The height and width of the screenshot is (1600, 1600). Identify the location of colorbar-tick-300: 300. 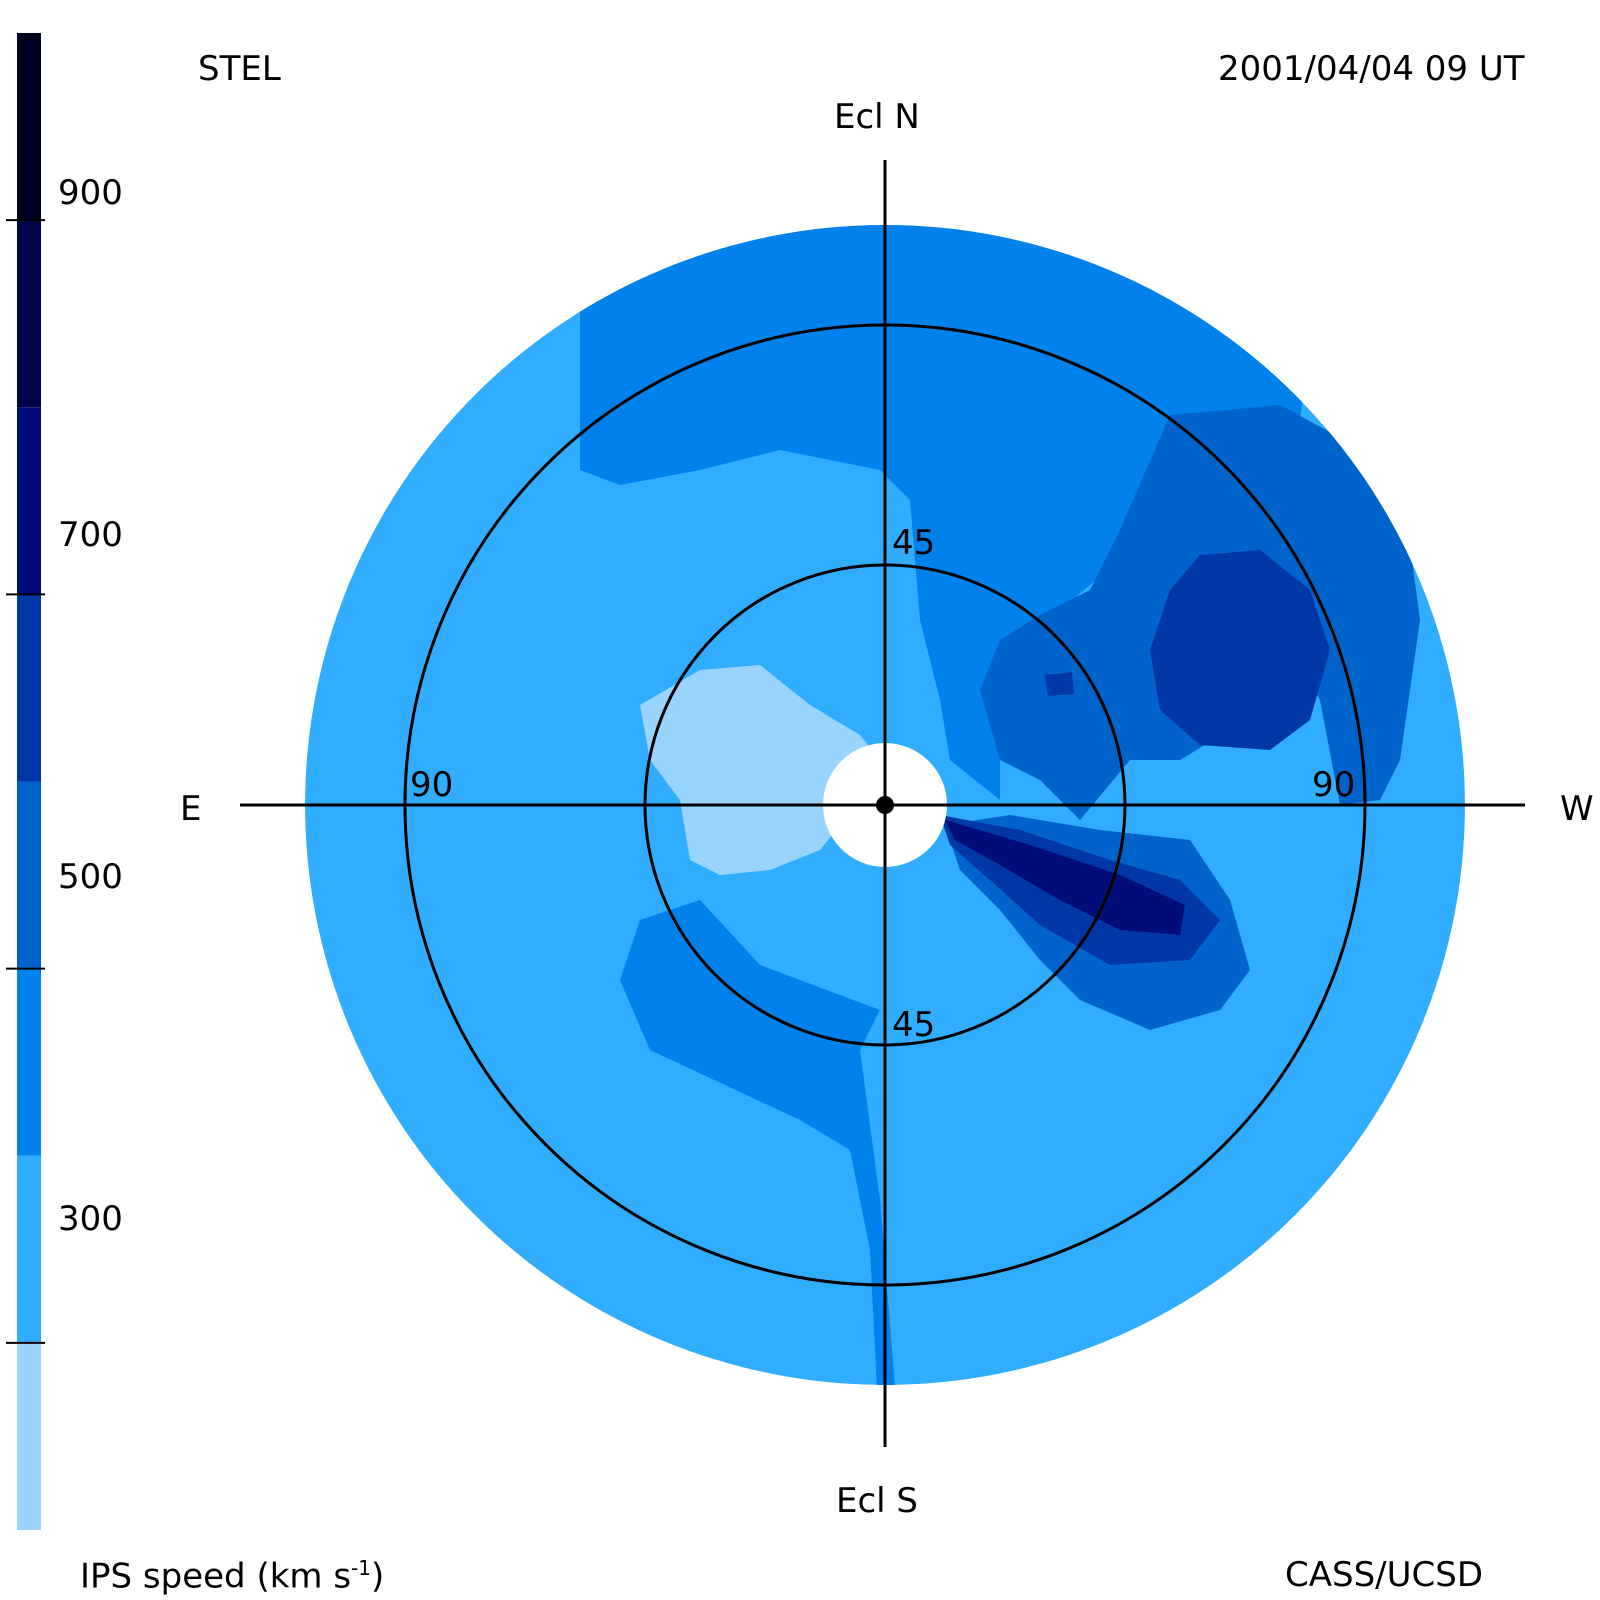
(90, 1219).